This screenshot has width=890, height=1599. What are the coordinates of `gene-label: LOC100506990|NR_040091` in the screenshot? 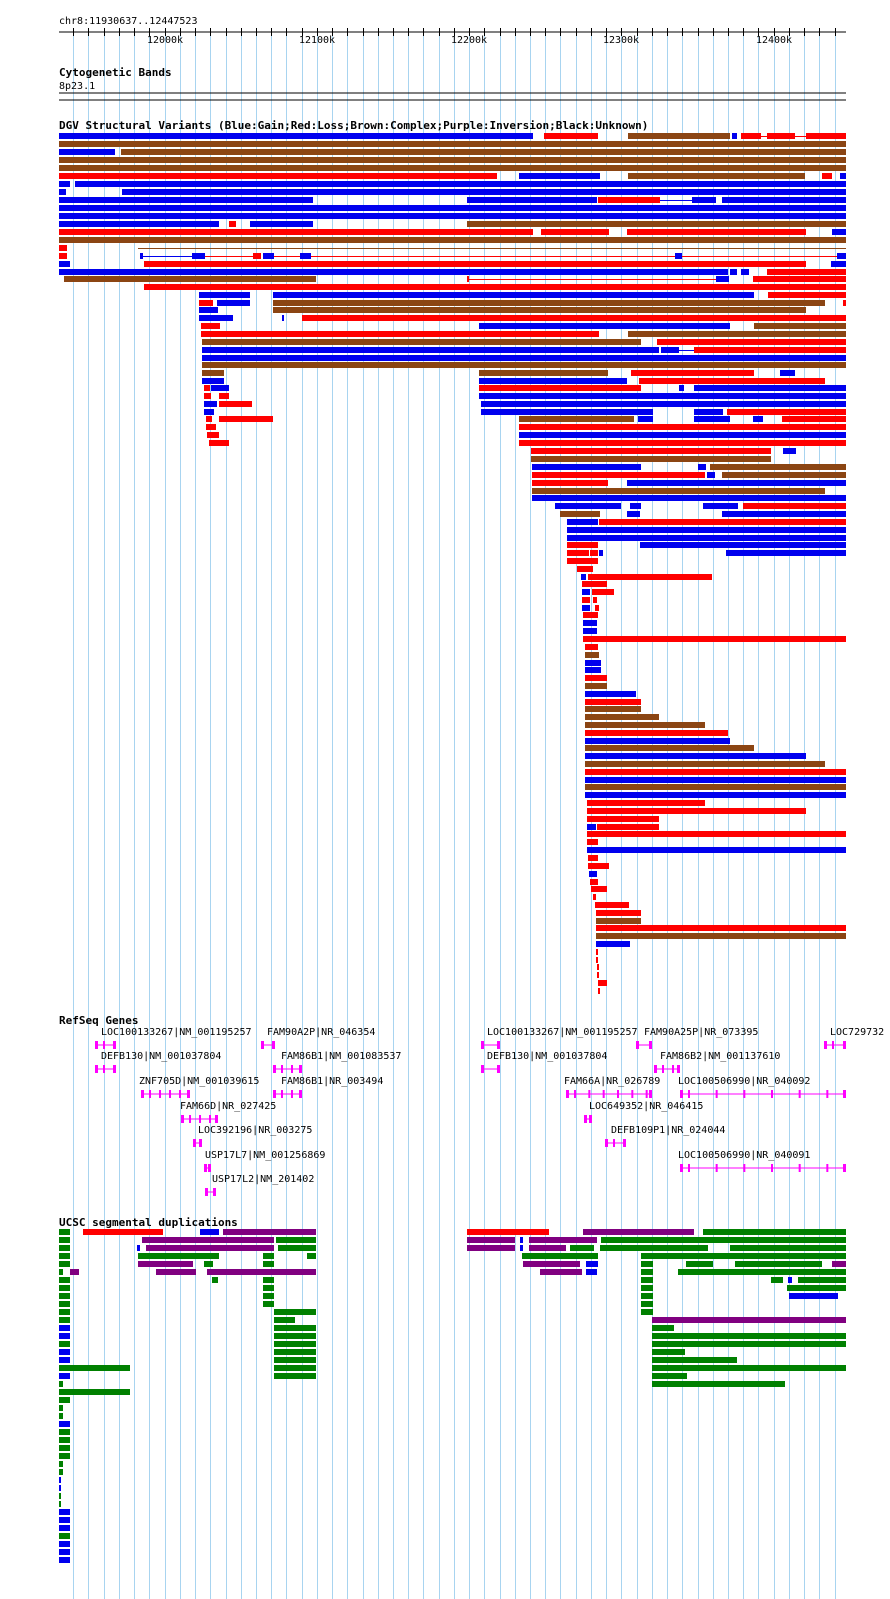 It's located at (744, 1155).